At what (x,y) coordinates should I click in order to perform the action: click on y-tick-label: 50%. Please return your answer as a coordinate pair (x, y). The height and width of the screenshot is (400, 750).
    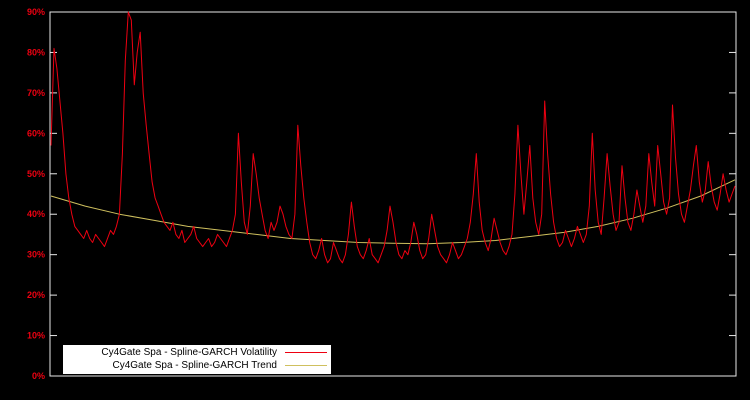
    Looking at the image, I should click on (36, 174).